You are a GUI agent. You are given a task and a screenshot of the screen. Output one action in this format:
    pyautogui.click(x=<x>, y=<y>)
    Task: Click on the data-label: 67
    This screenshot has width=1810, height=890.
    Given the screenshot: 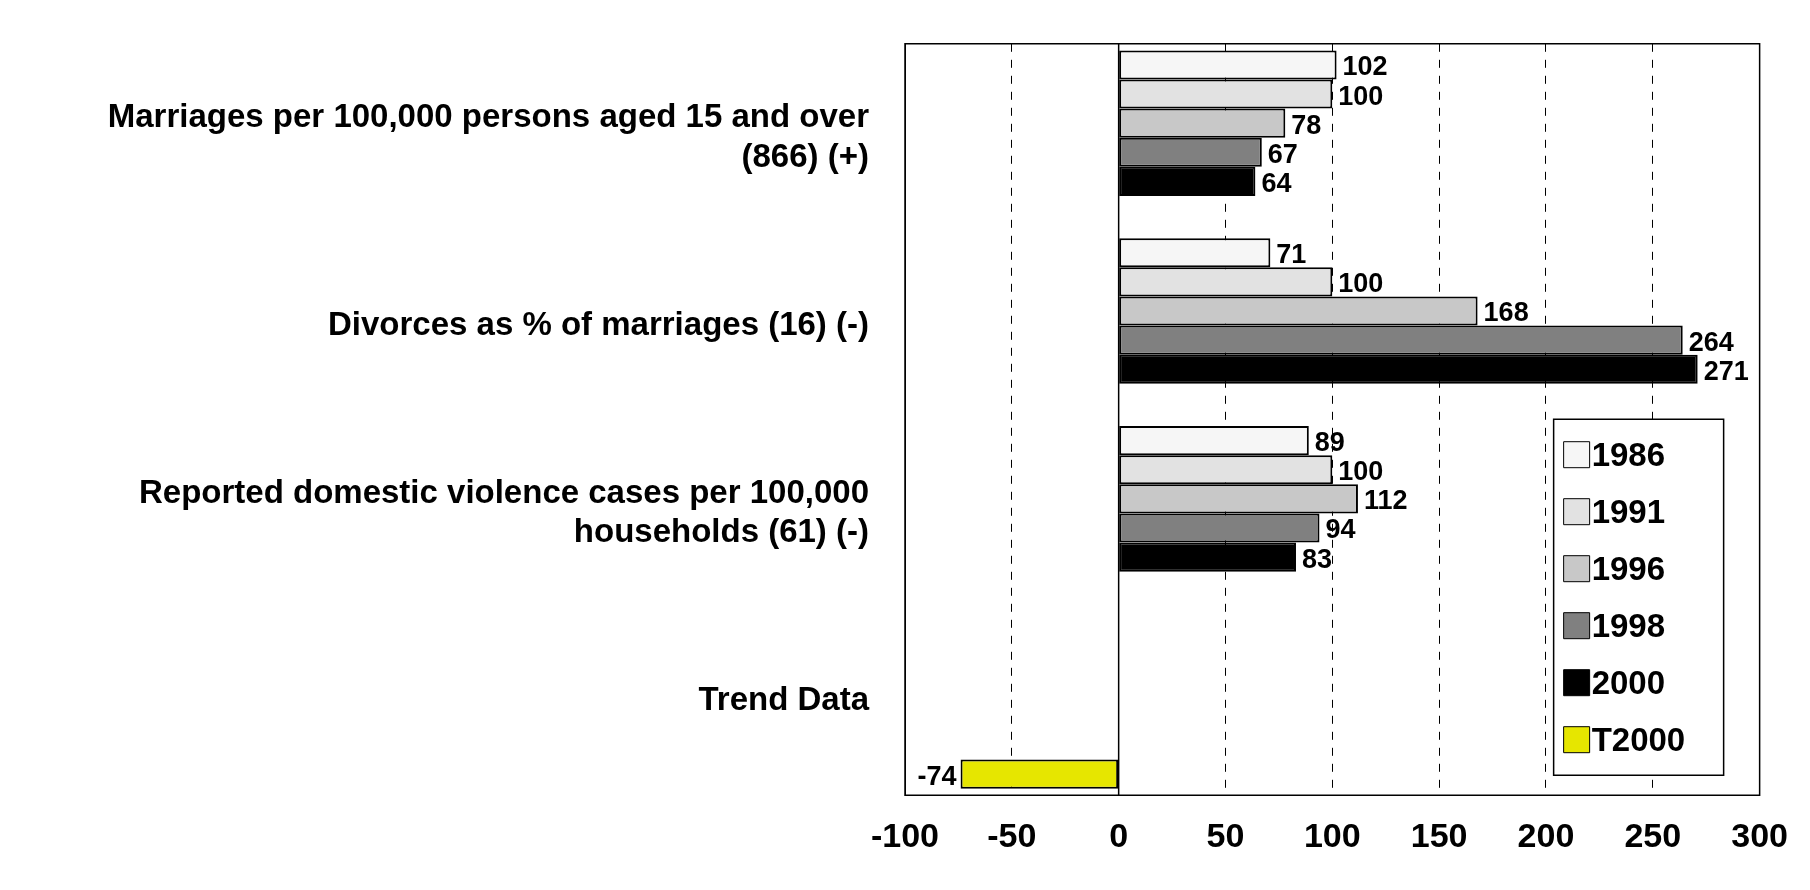 What is the action you would take?
    pyautogui.click(x=1282, y=153)
    